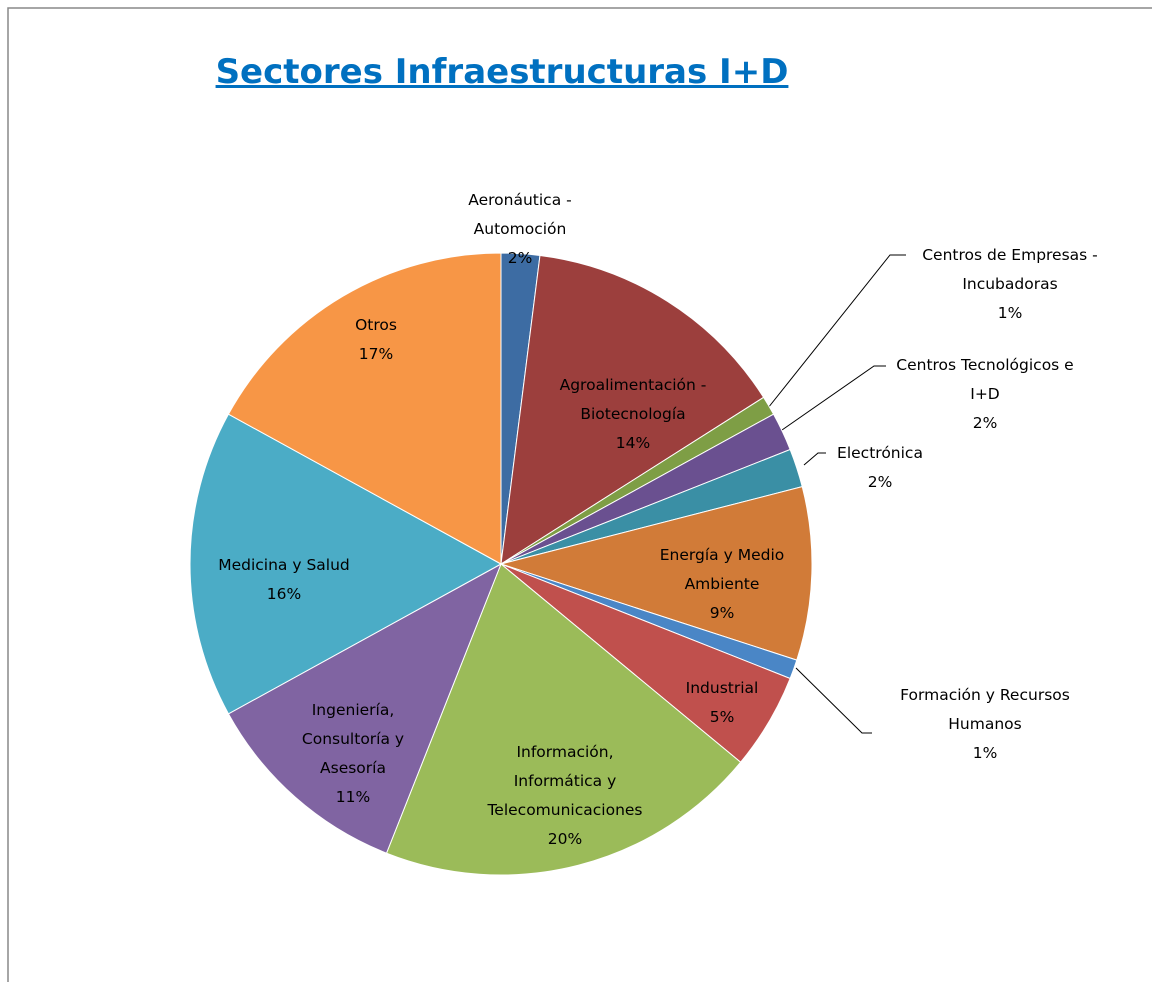 This screenshot has width=1152, height=982. I want to click on category-label: Centros de Empresas - Incubadoras, so click(1010, 269).